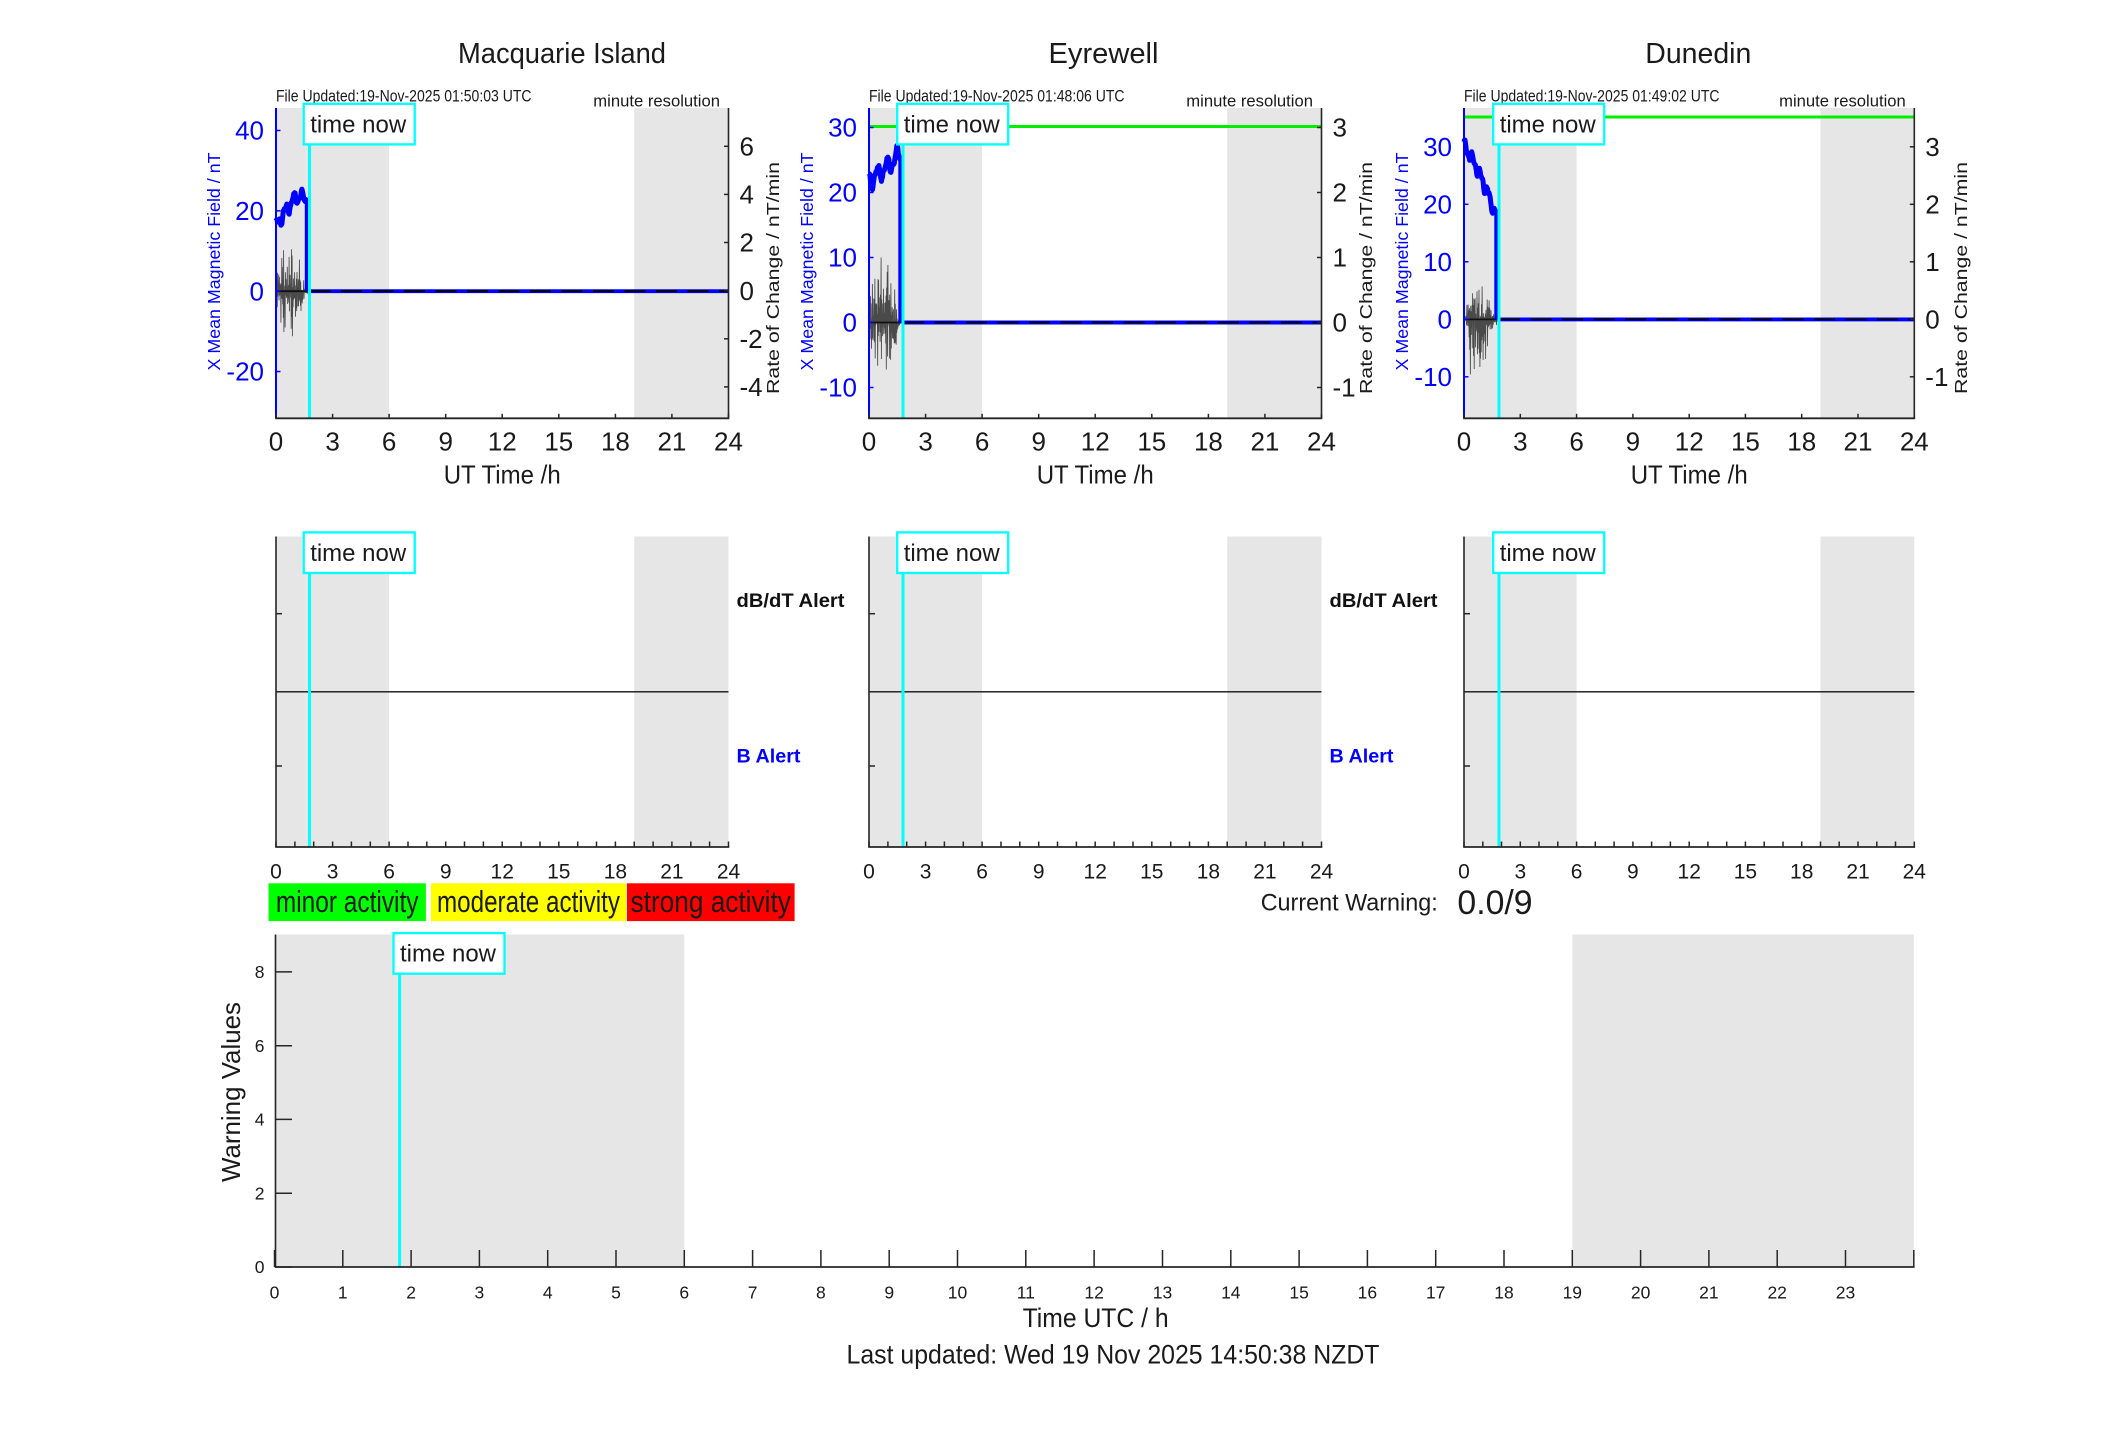  What do you see at coordinates (997, 97) in the screenshot?
I see `svg-text:File Updated:19-Nov-2025 01:48: File Updated:19-Nov-2025 01:48:06 UTC` at bounding box center [997, 97].